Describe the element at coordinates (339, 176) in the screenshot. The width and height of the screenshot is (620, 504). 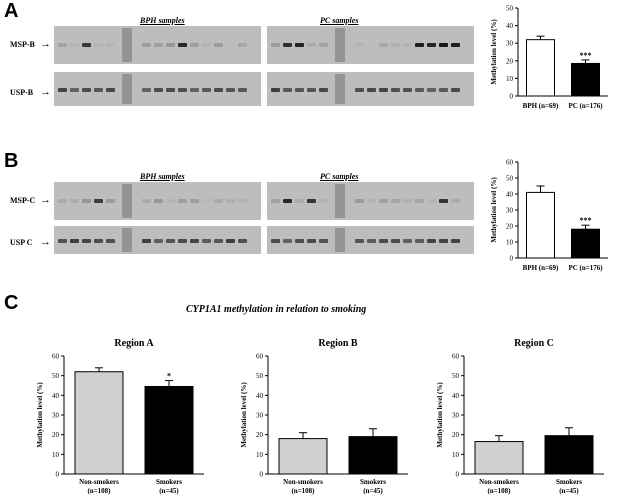
I see `gel-title-pc-b: PC samples` at that location.